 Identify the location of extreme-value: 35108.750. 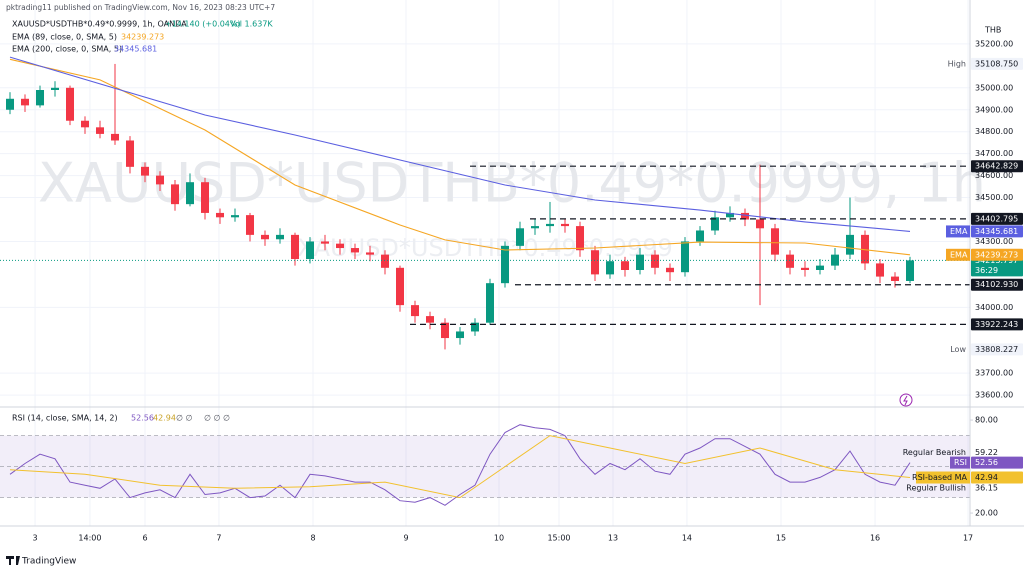
(996, 63).